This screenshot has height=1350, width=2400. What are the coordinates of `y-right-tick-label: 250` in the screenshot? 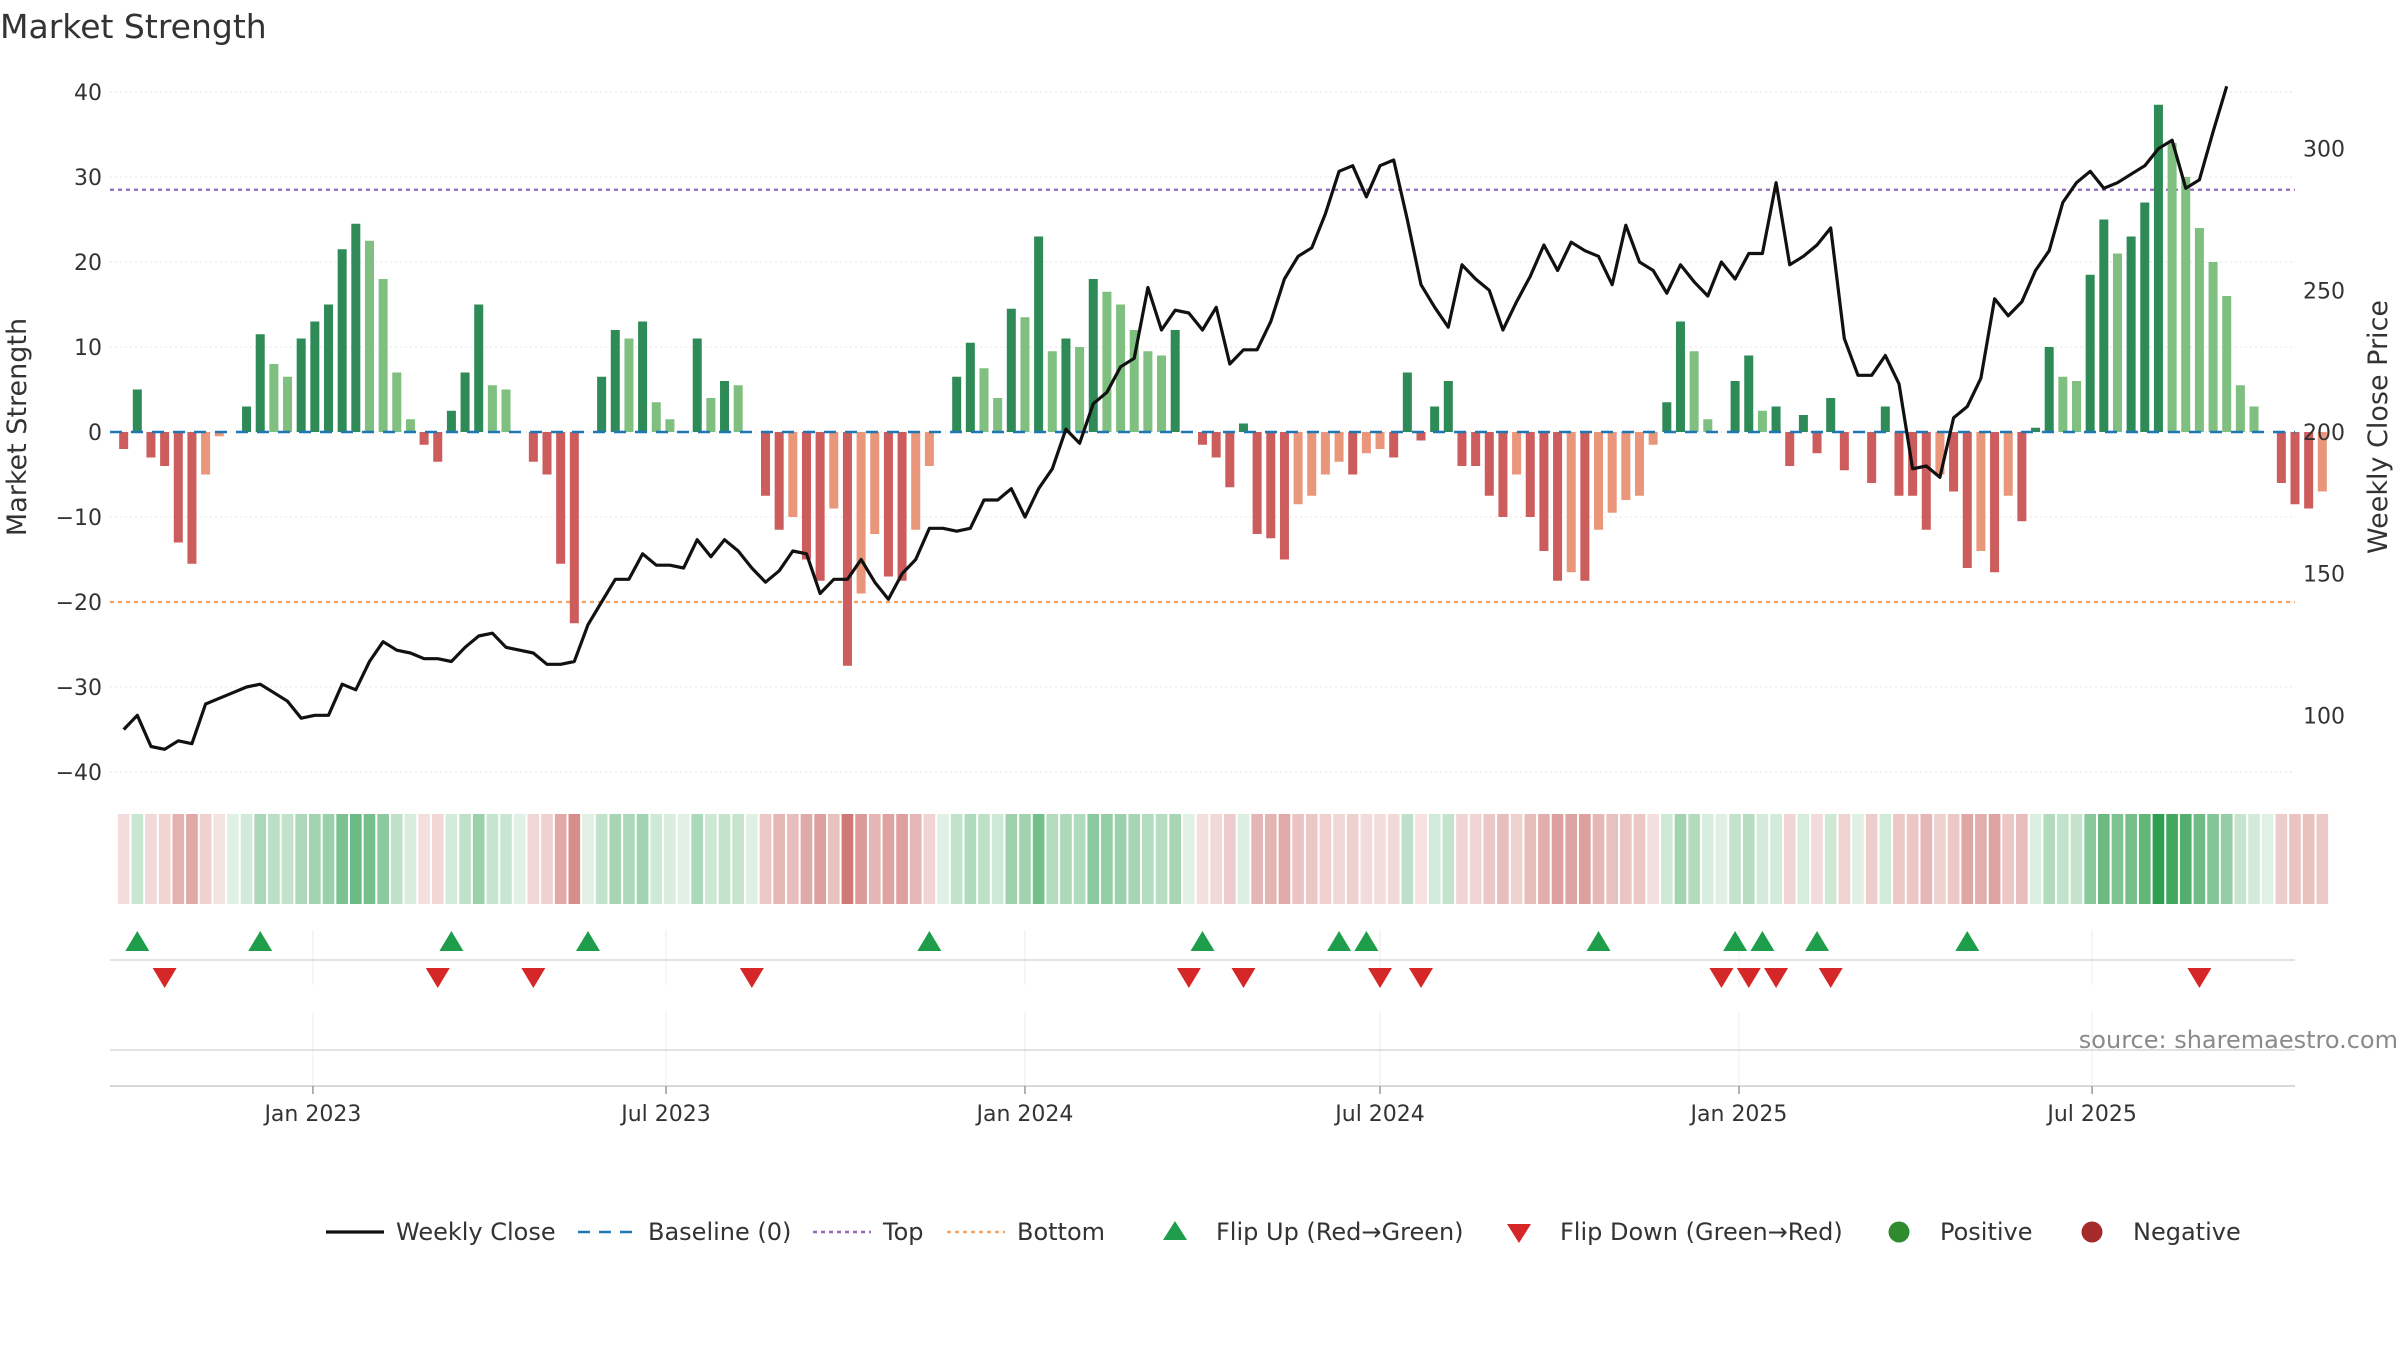 It's located at (2324, 291).